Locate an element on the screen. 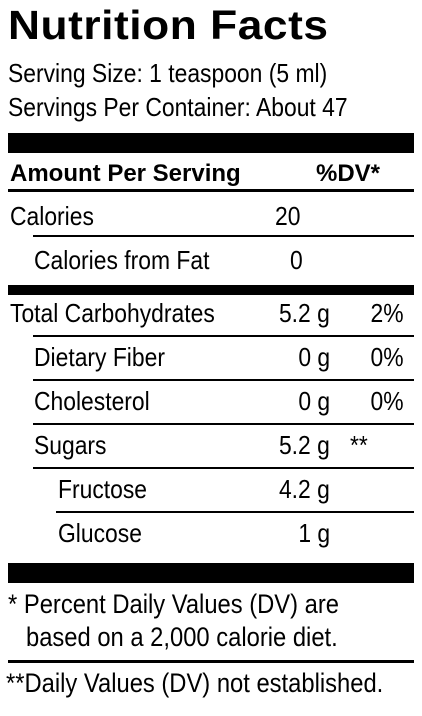  header-rule is located at coordinates (211, 190).